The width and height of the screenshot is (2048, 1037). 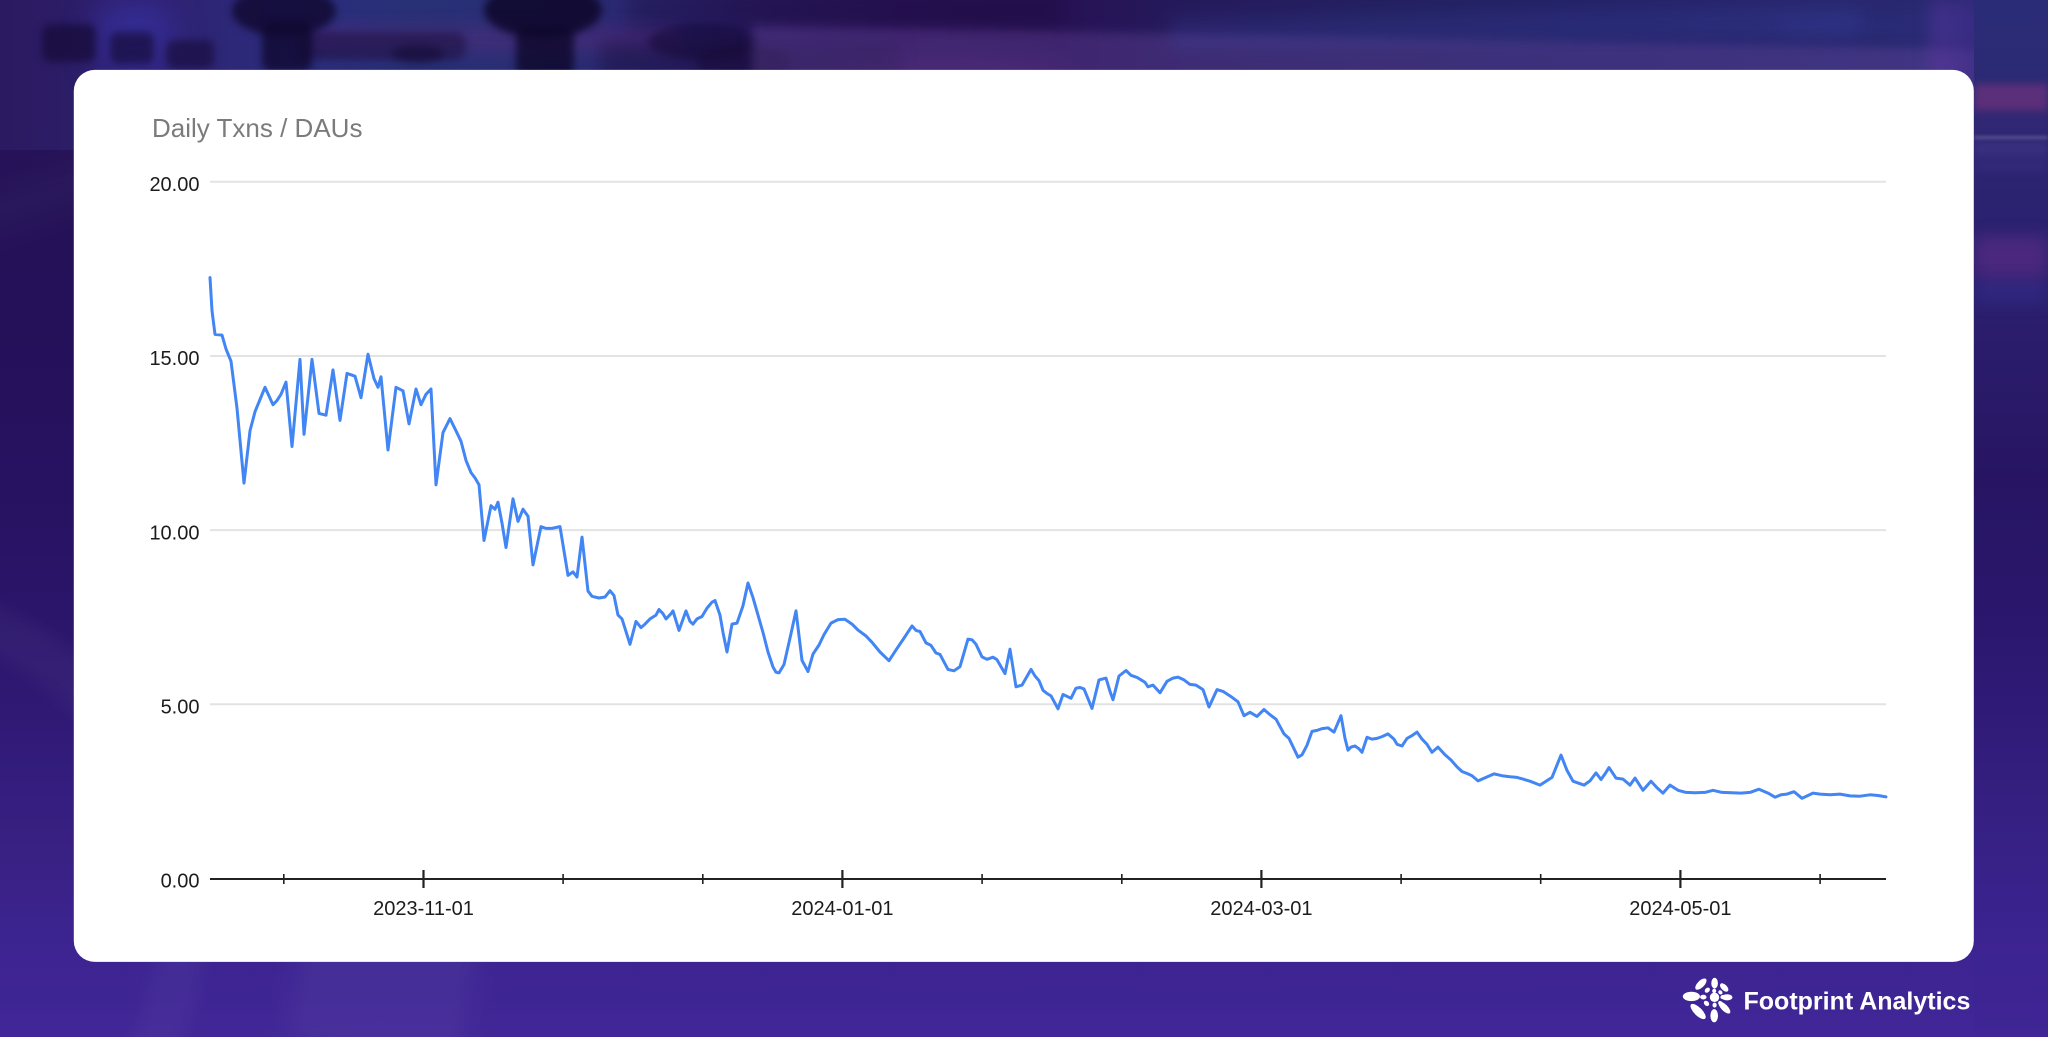 What do you see at coordinates (423, 909) in the screenshot?
I see `svg-text: 2023-11-01` at bounding box center [423, 909].